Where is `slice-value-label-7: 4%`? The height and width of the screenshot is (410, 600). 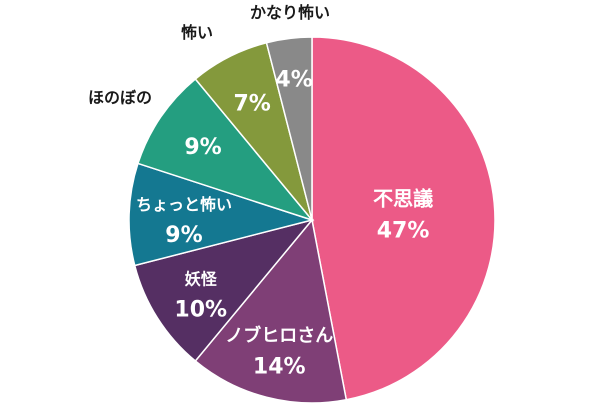
slice-value-label-7: 4% is located at coordinates (293, 79).